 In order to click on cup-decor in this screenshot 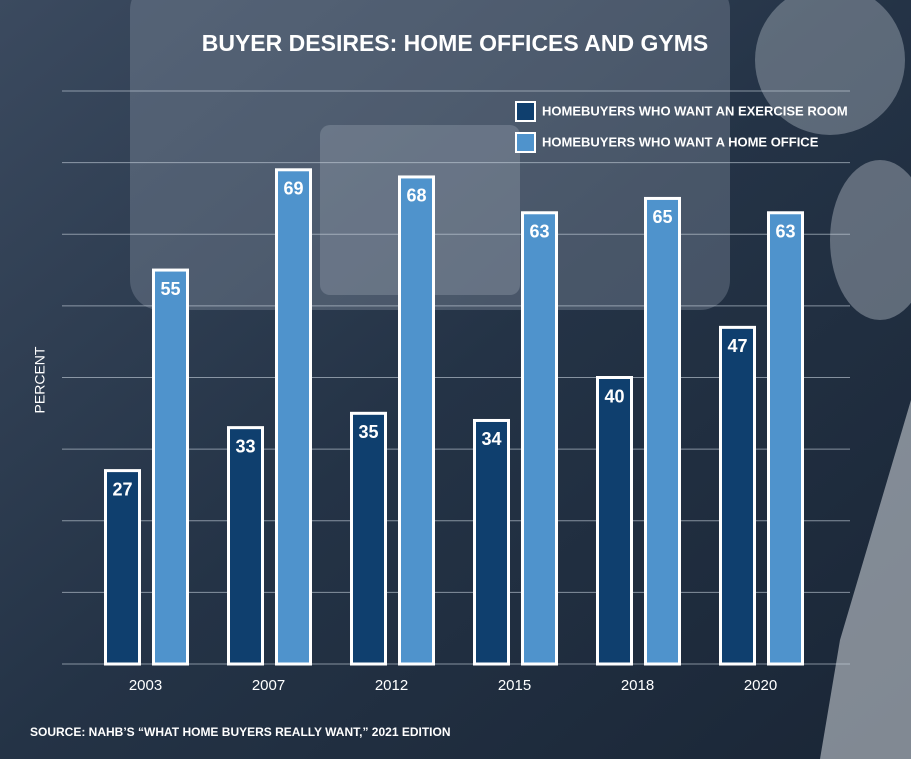, I will do `click(830, 67)`.